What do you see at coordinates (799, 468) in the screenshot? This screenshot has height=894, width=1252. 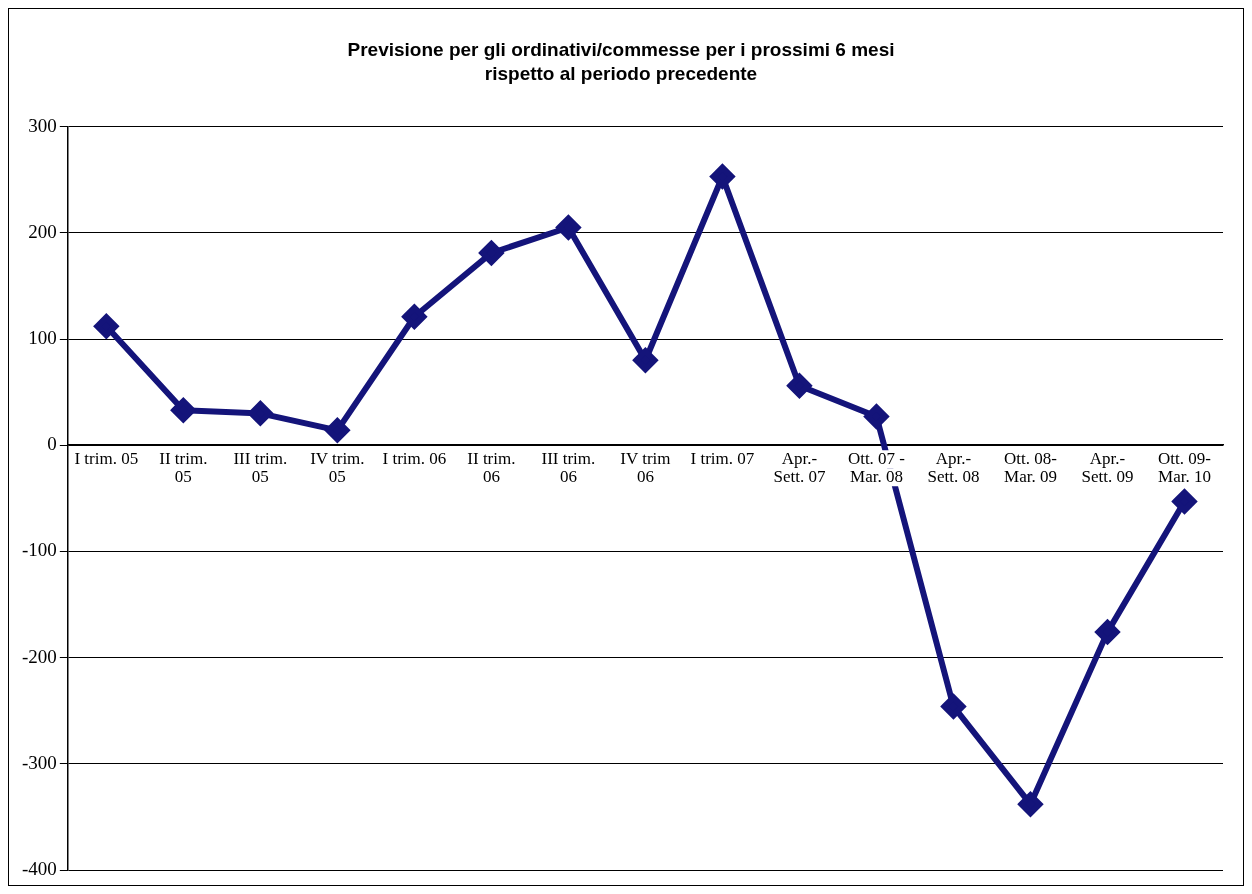 I see `x-tick-label: Apr.-Sett. 07` at bounding box center [799, 468].